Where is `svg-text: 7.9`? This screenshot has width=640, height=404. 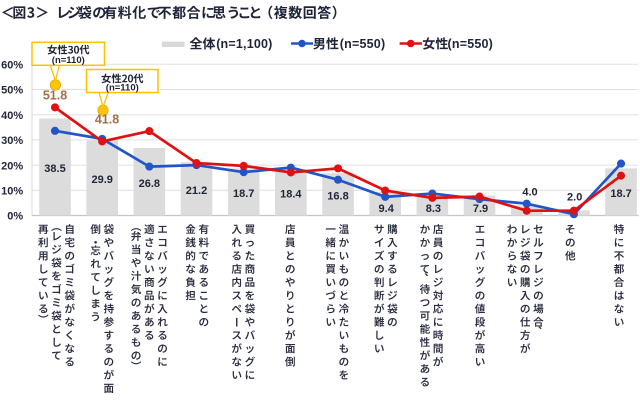 svg-text: 7.9 is located at coordinates (480, 209).